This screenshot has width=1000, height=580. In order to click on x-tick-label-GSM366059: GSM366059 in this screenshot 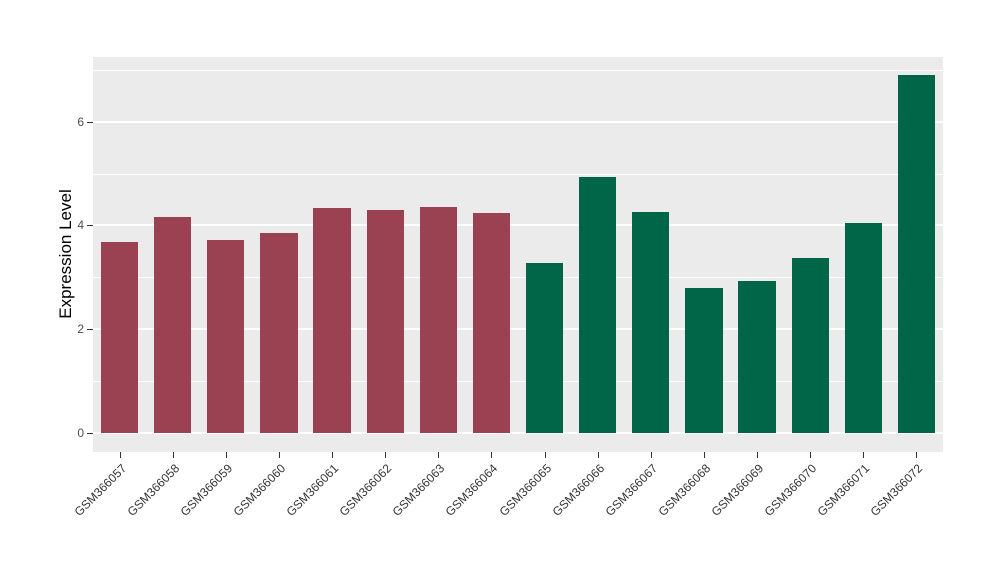, I will do `click(206, 490)`.